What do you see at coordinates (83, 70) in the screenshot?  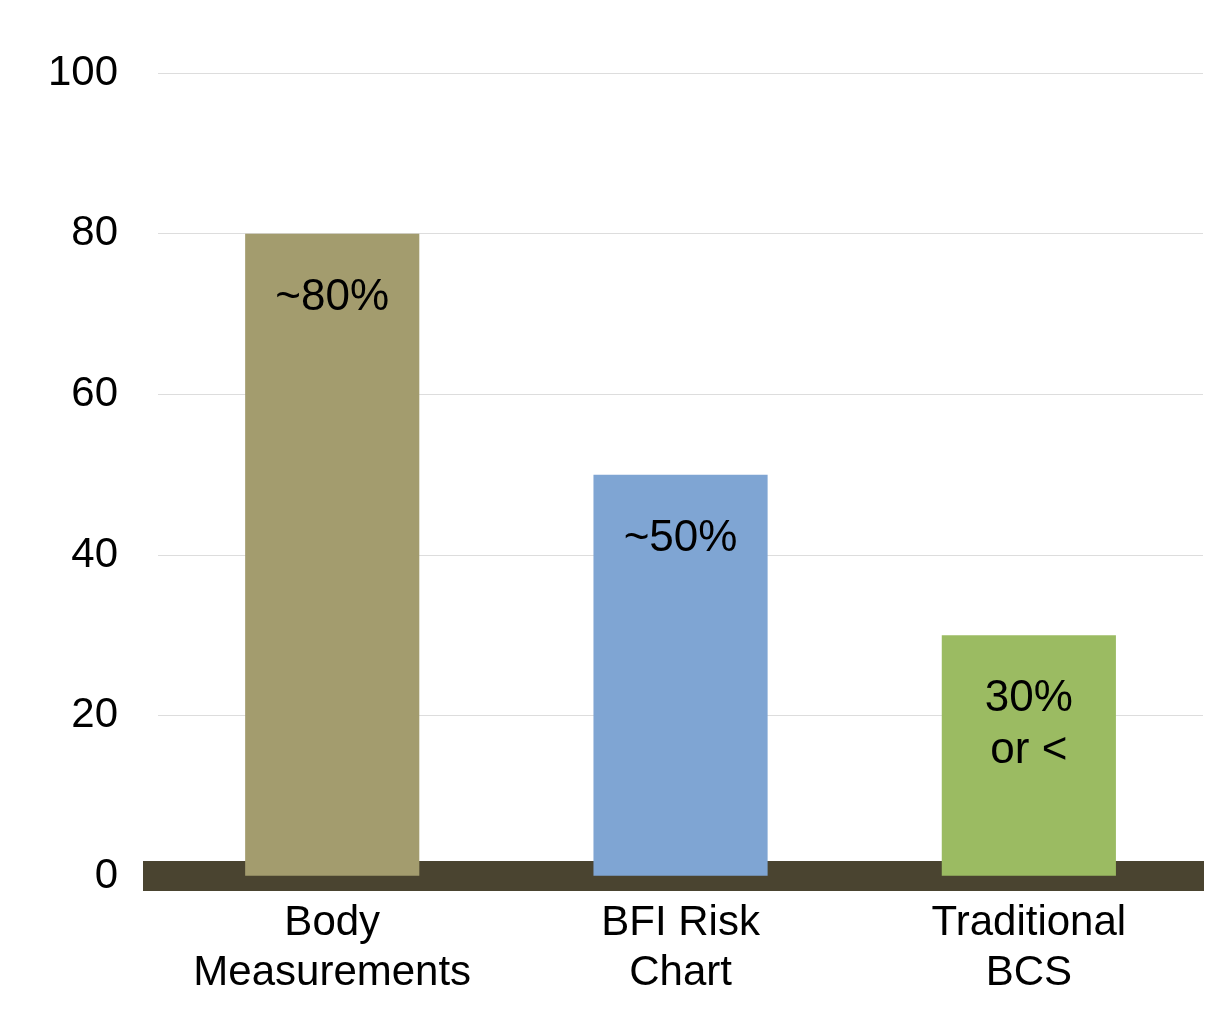 I see `y-tick-label: 100` at bounding box center [83, 70].